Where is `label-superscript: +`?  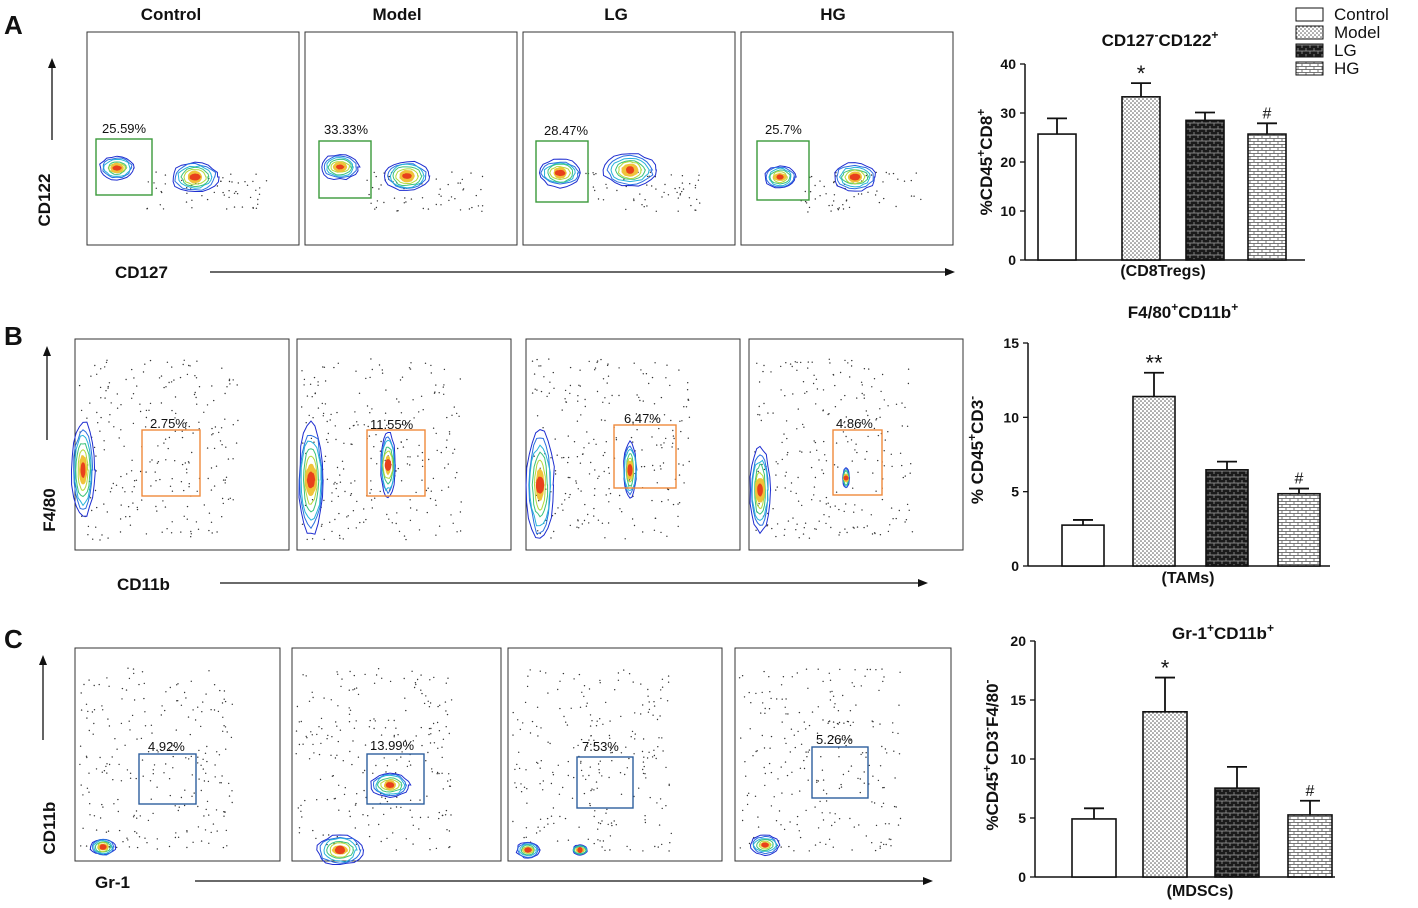
label-superscript: + is located at coordinates (1270, 628).